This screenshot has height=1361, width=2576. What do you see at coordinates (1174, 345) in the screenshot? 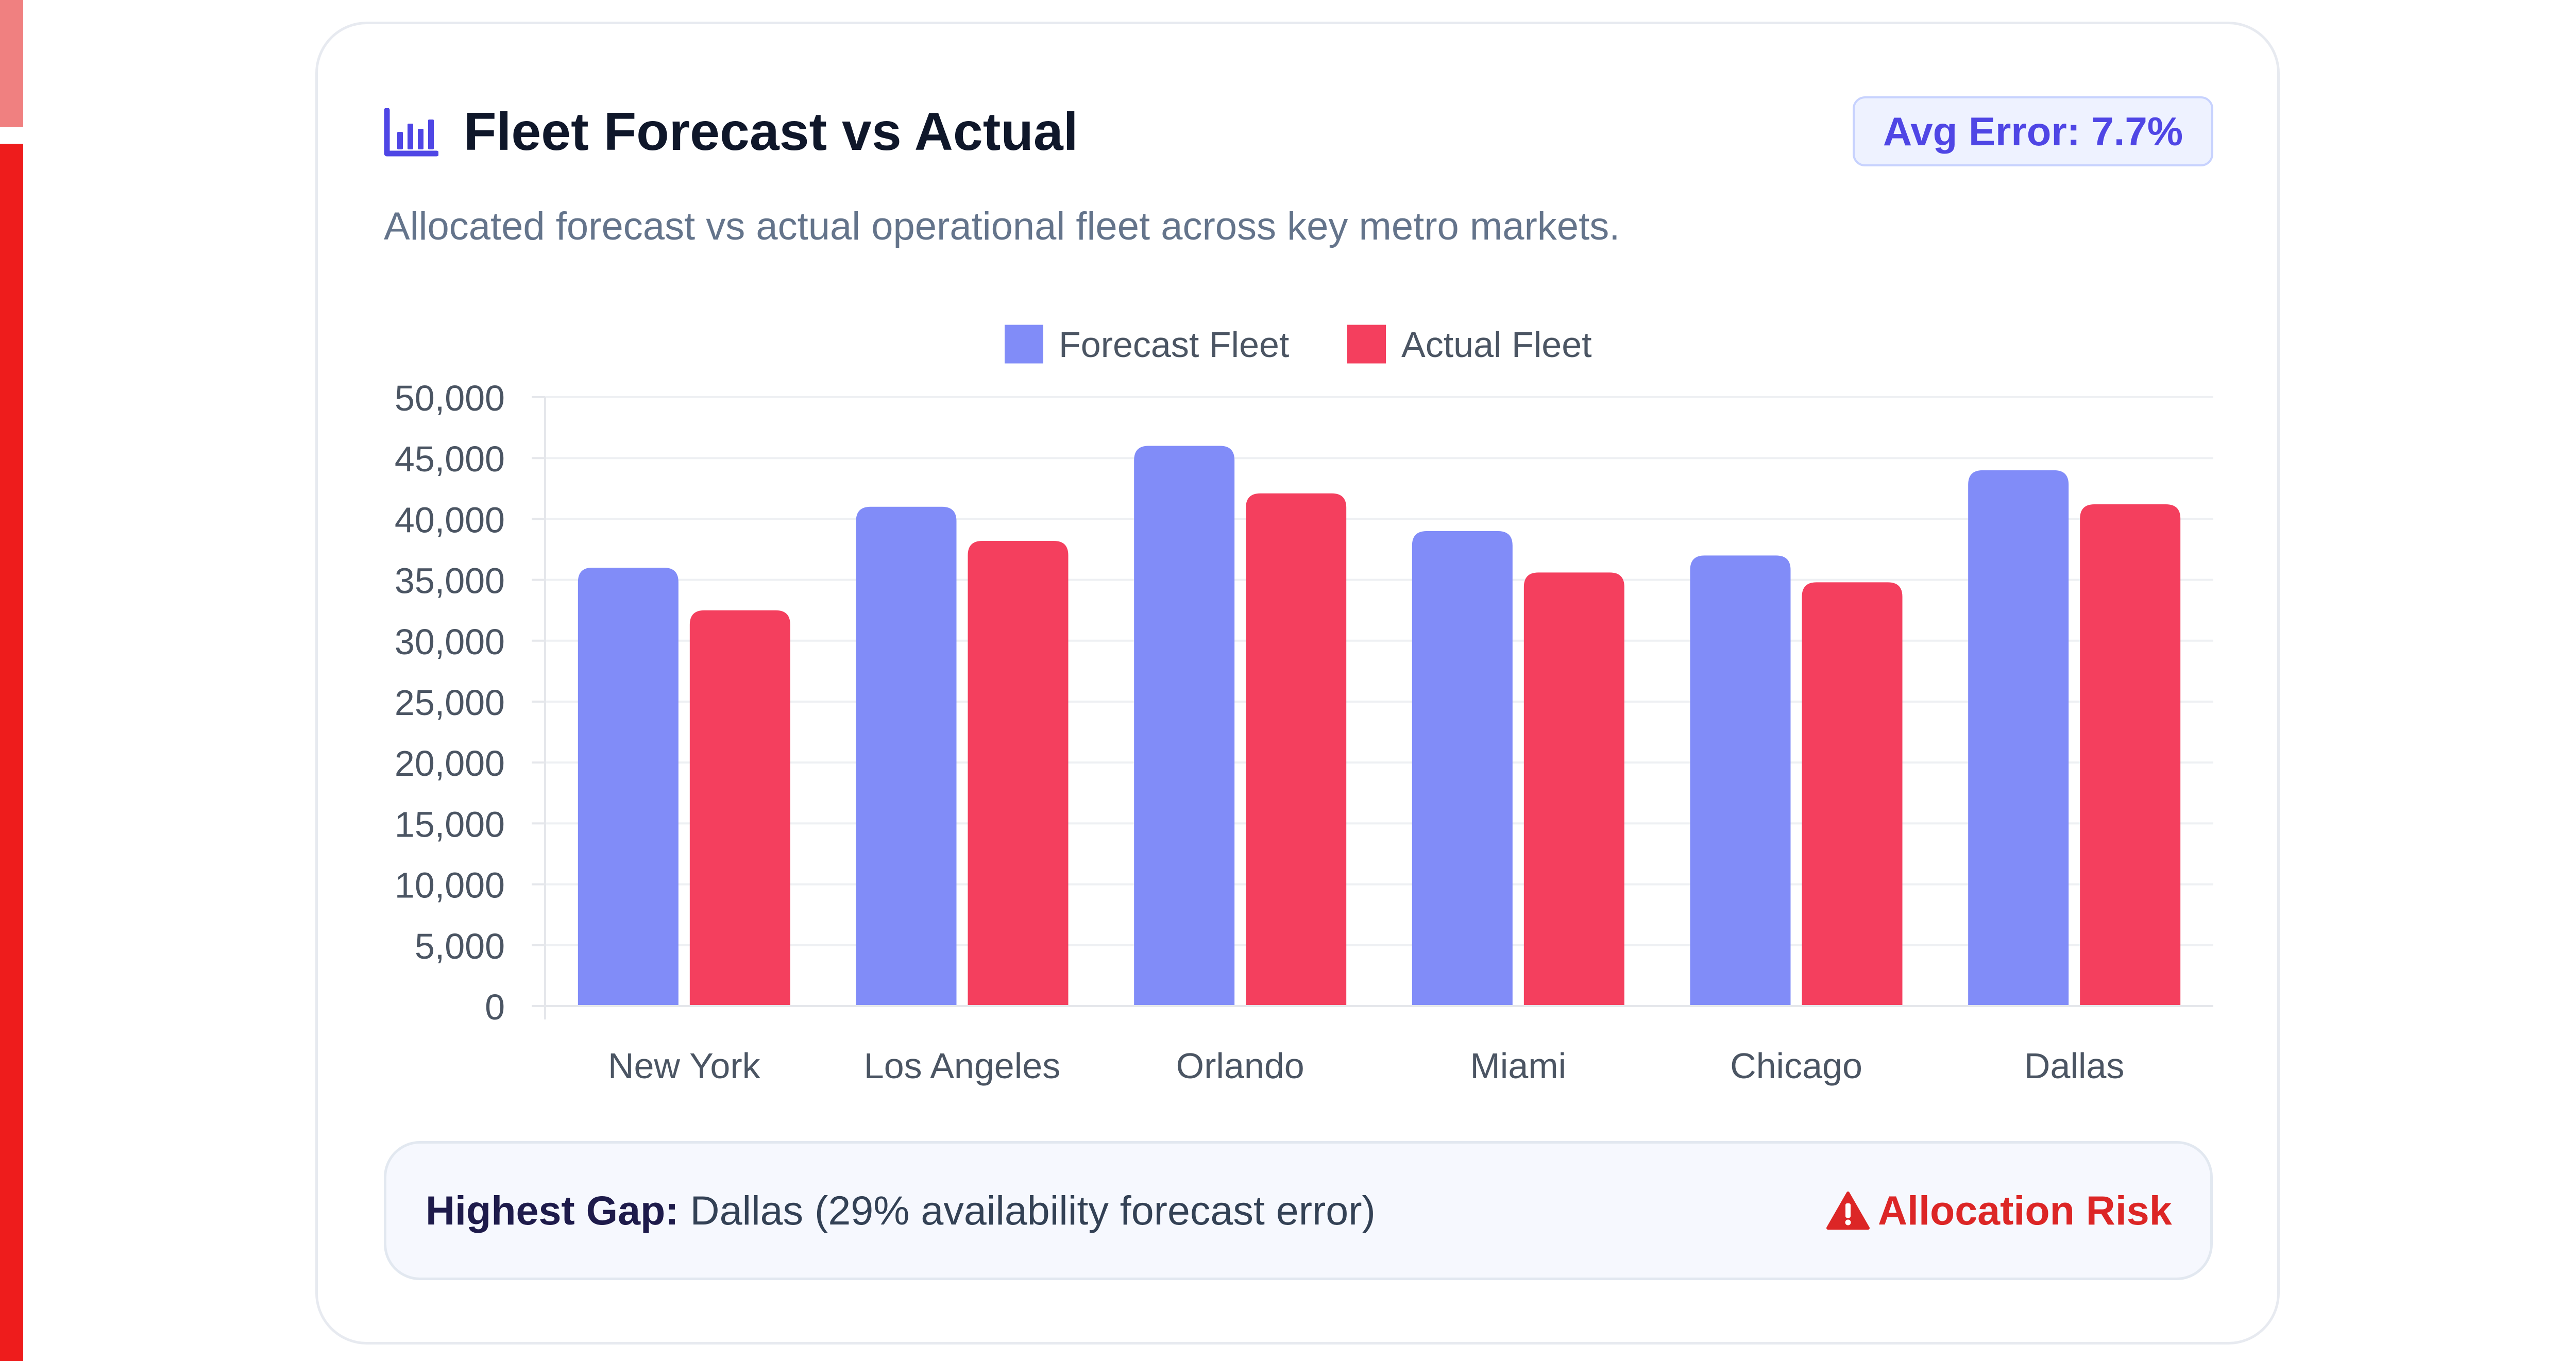
I see `legend-label-forecast: Forecast Fleet` at bounding box center [1174, 345].